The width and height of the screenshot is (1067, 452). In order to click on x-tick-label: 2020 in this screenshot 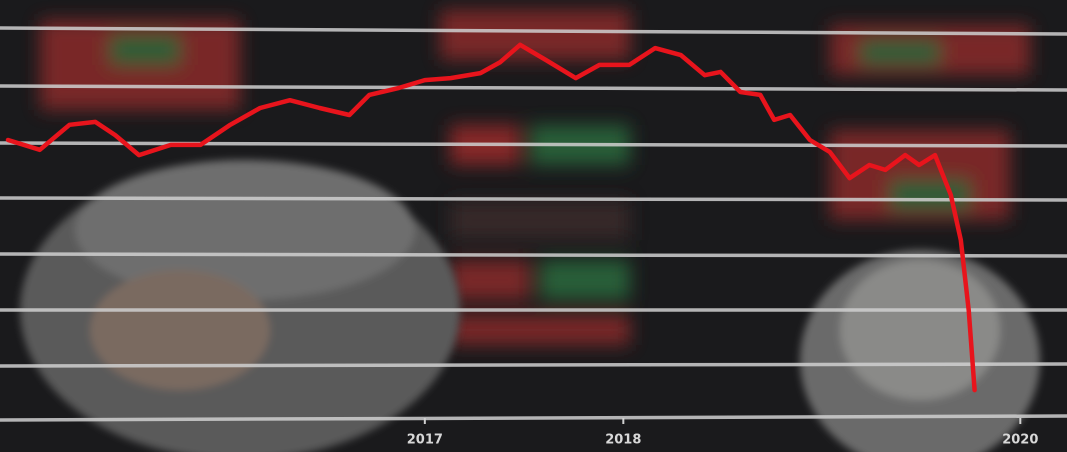, I will do `click(1020, 440)`.